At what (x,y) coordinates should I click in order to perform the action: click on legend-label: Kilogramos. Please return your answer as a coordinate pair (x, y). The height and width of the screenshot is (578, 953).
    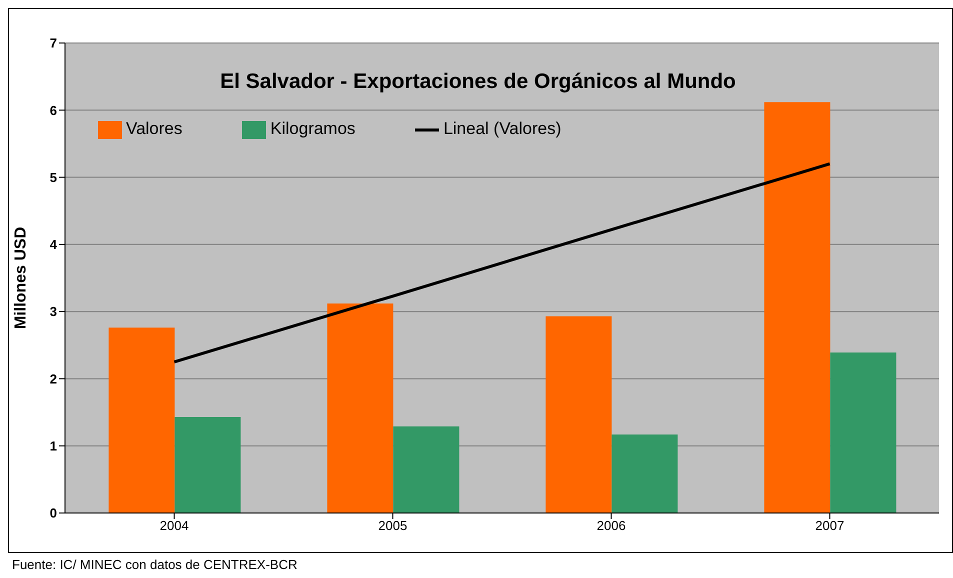
    Looking at the image, I should click on (313, 128).